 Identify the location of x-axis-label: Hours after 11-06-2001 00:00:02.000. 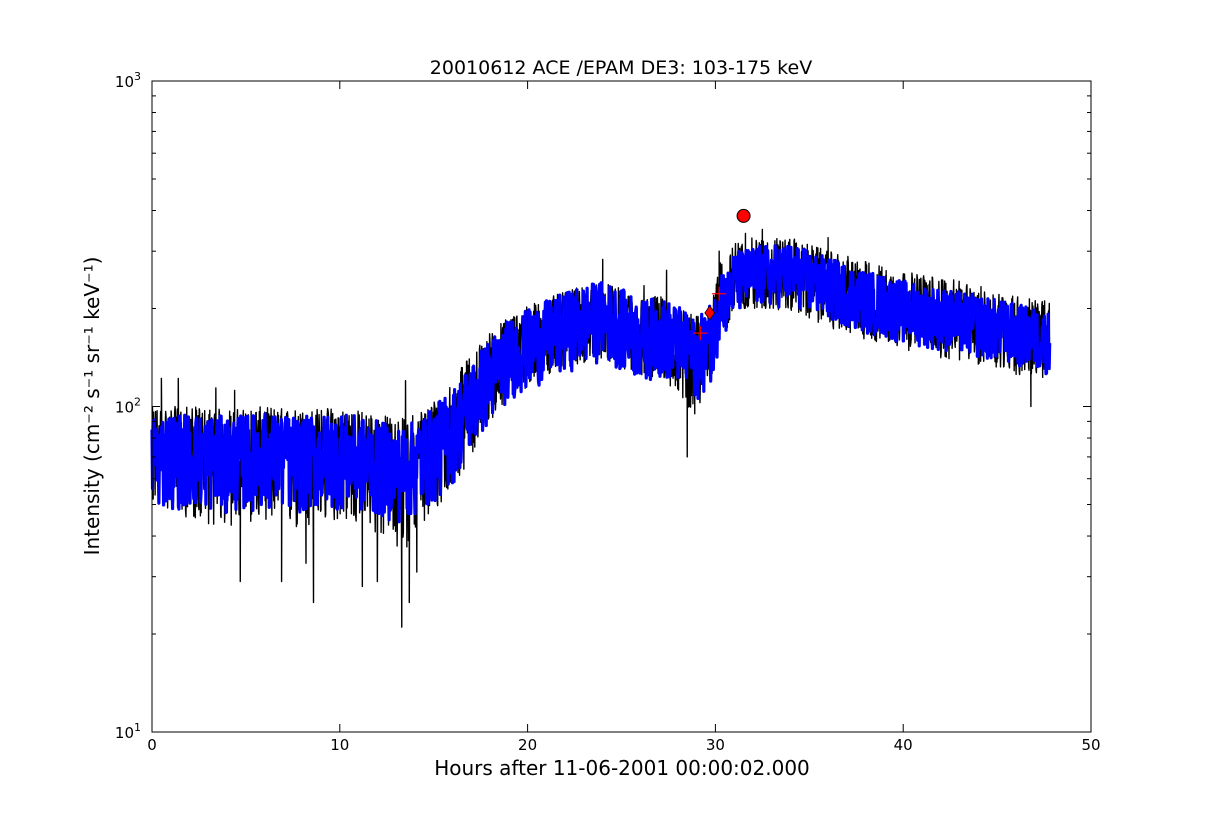
(622, 768).